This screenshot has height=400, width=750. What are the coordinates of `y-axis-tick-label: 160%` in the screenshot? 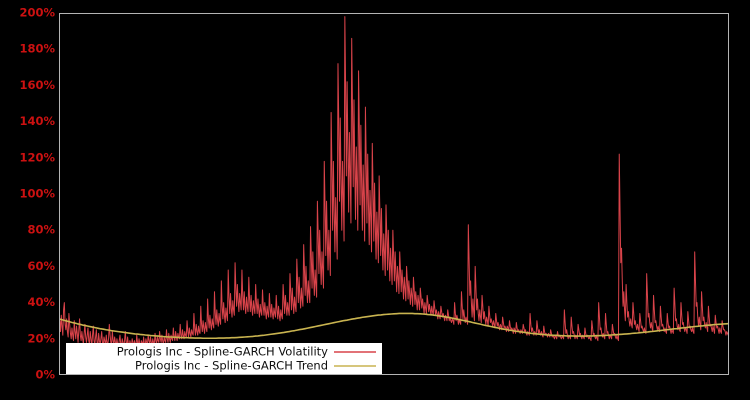 It's located at (37, 85).